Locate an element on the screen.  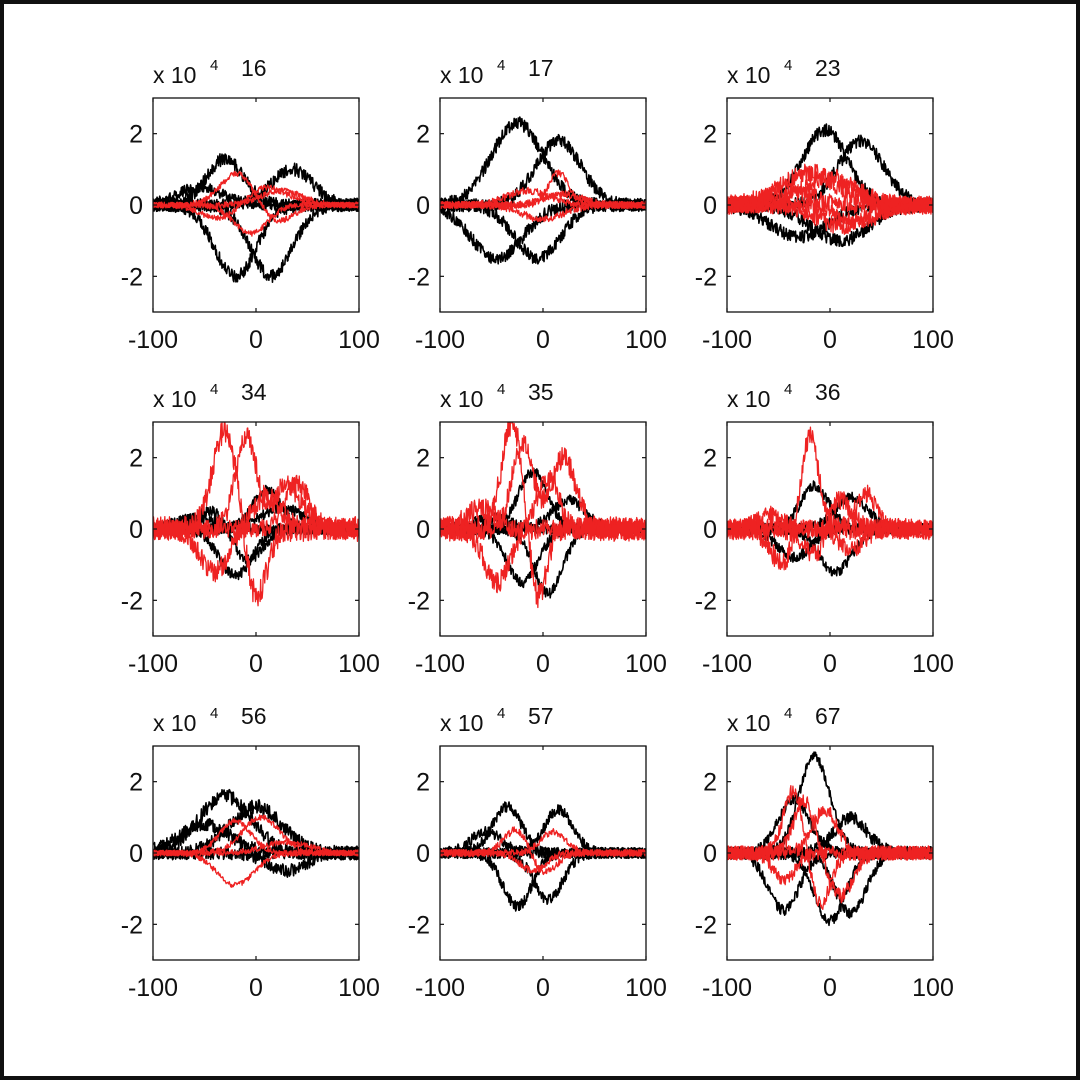
subplot-56: -2 0 2 -100 0 100 x 10 4 56 is located at coordinates (250, 852).